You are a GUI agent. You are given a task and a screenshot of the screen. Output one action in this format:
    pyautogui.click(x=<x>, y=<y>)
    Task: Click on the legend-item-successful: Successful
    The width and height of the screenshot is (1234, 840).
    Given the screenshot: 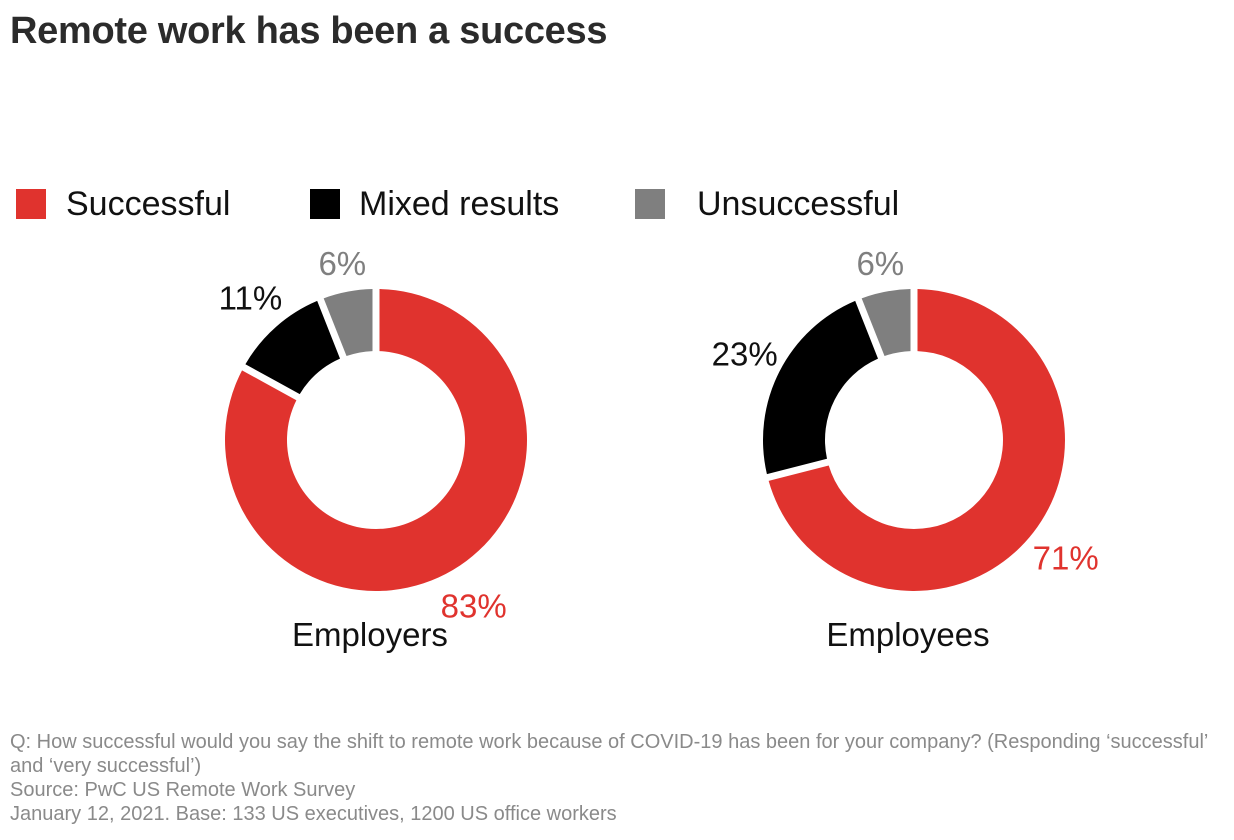 What is the action you would take?
    pyautogui.click(x=123, y=204)
    